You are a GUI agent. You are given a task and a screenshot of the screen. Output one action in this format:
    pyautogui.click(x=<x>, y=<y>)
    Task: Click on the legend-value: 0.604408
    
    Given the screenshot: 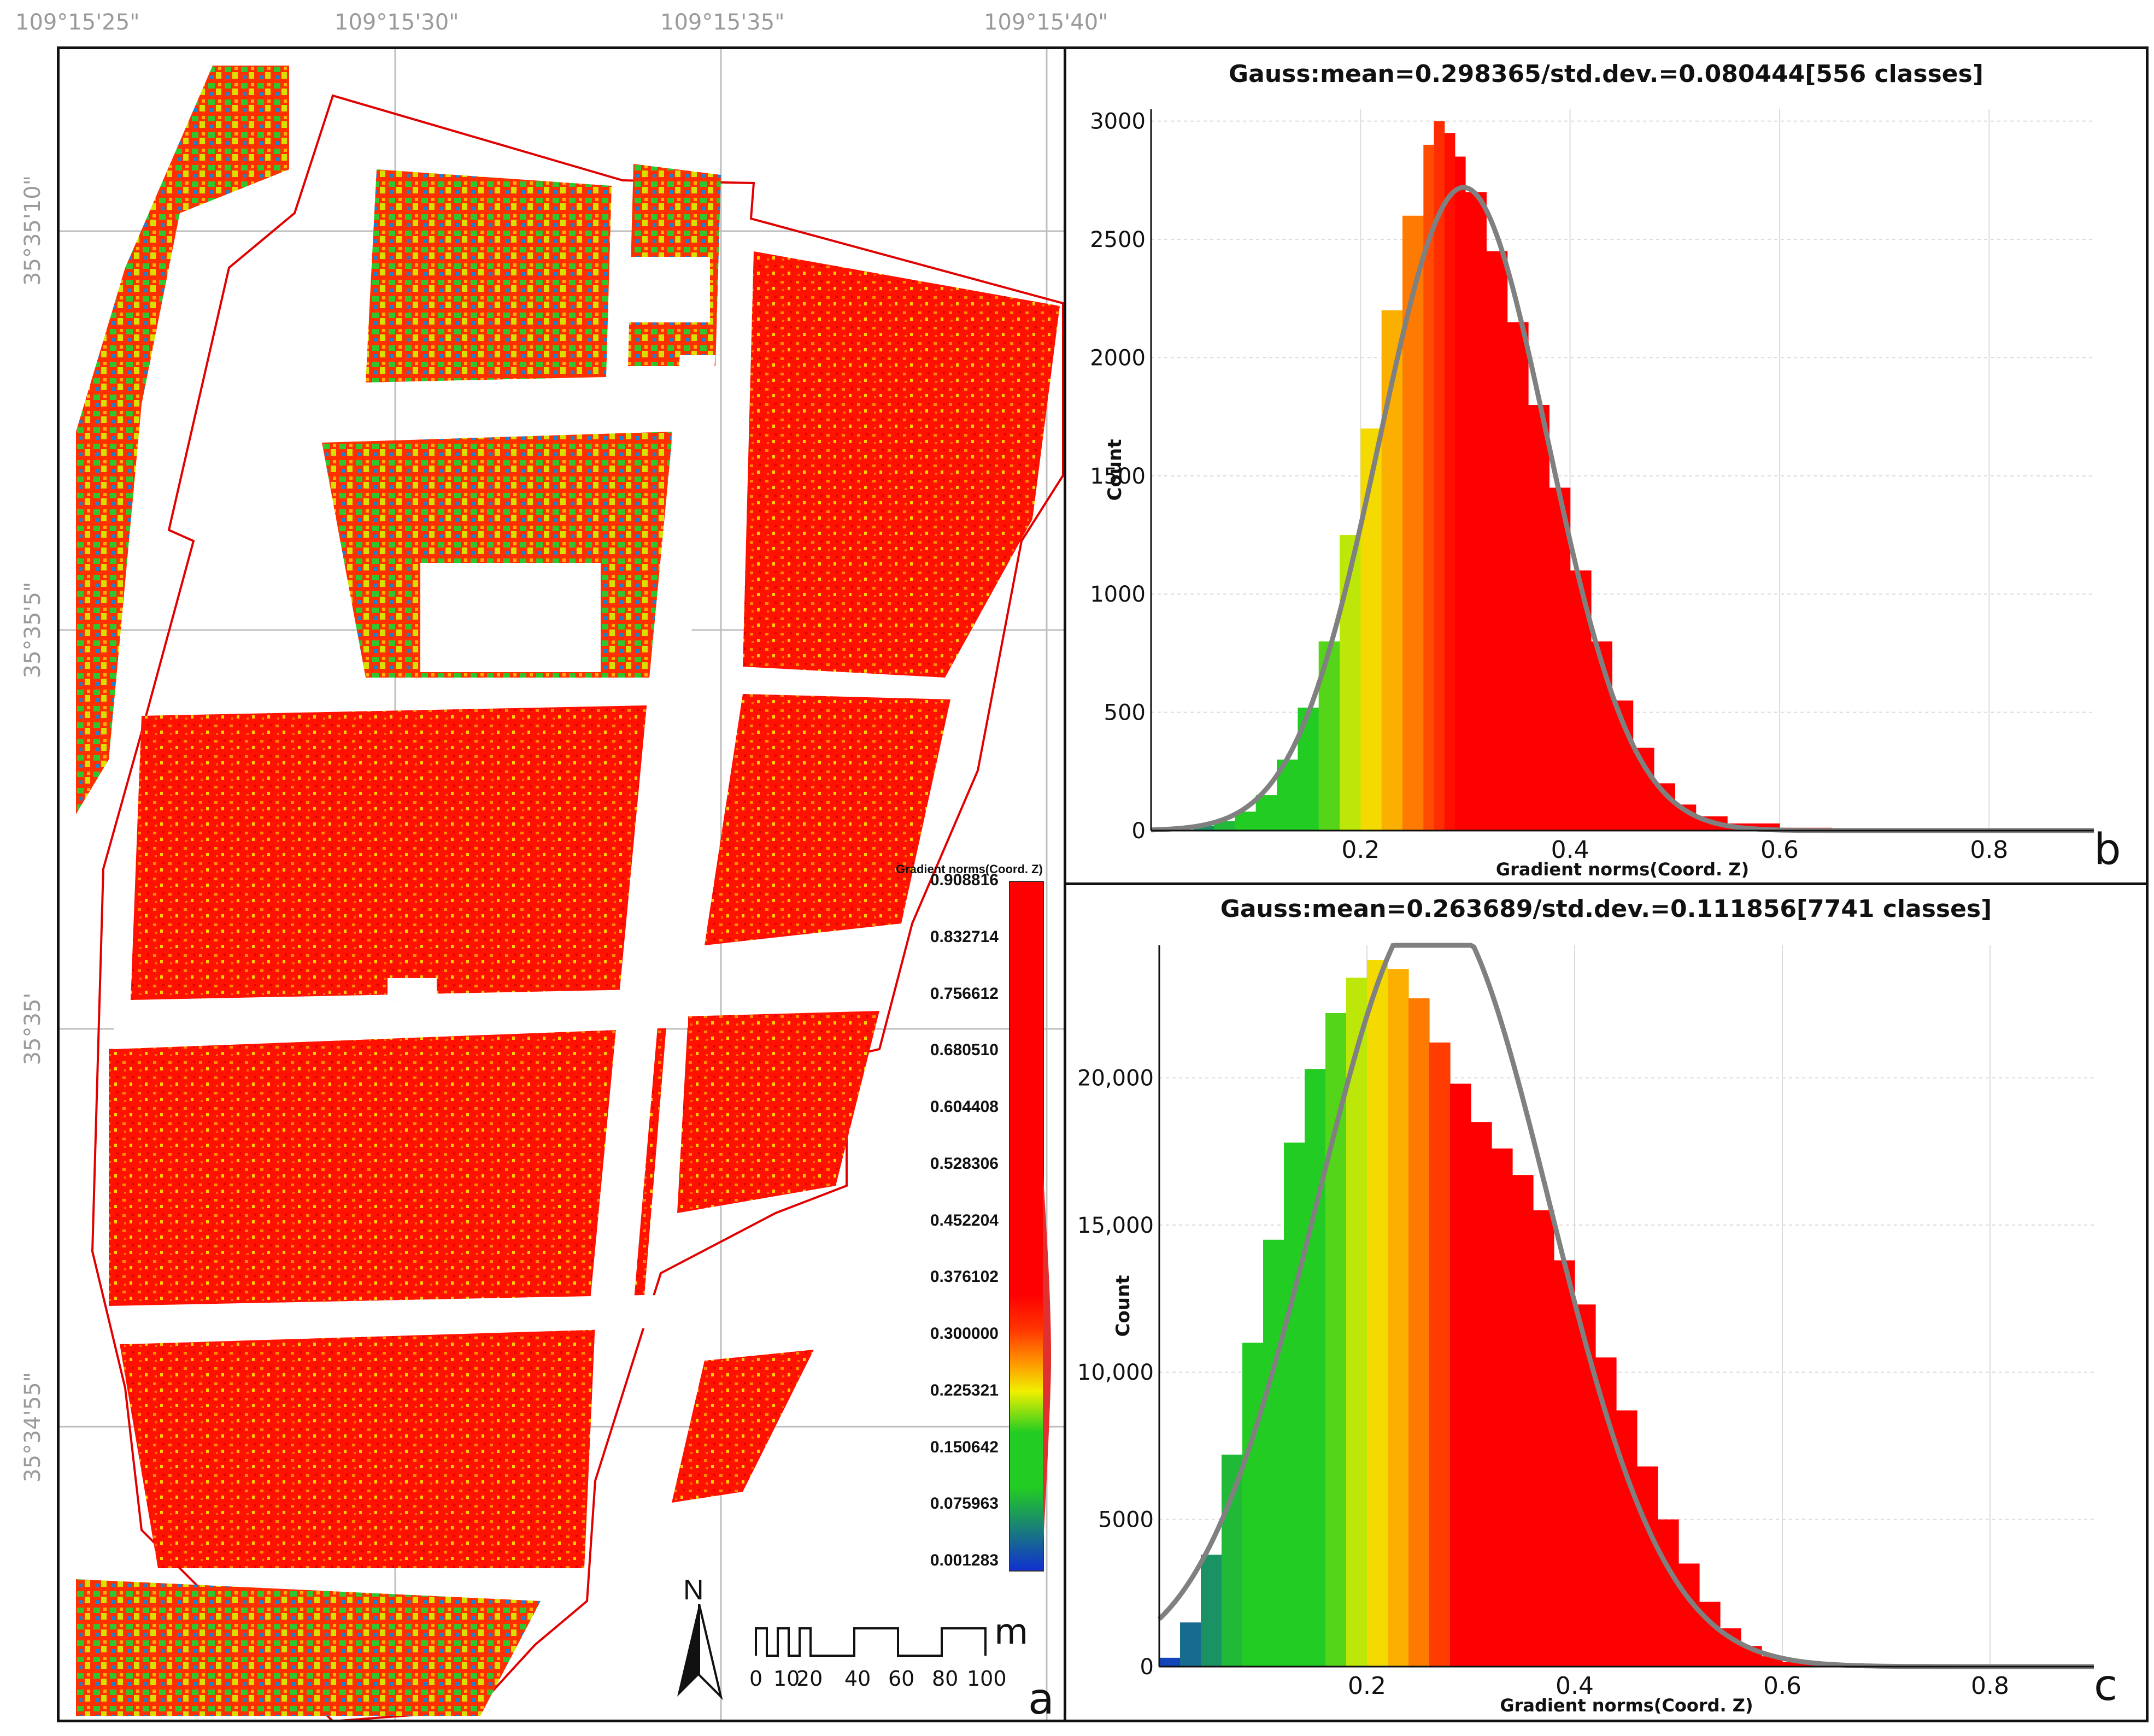 What is the action you would take?
    pyautogui.click(x=965, y=1107)
    